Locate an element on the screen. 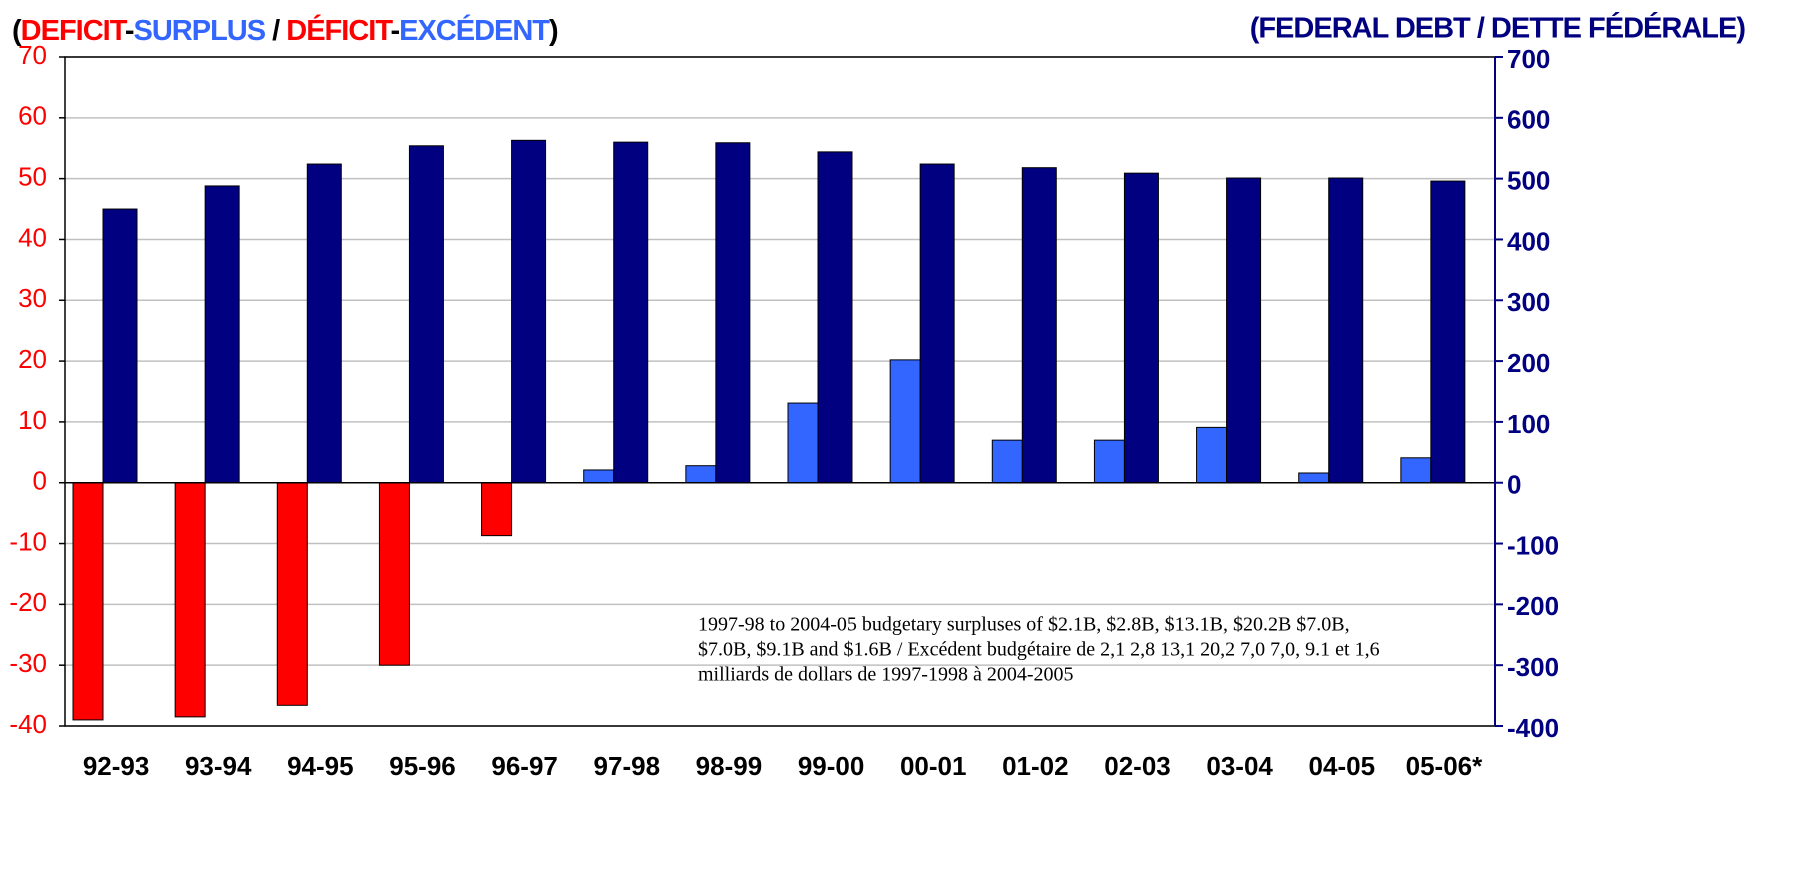  y-tick-label: 0 is located at coordinates (40, 481).